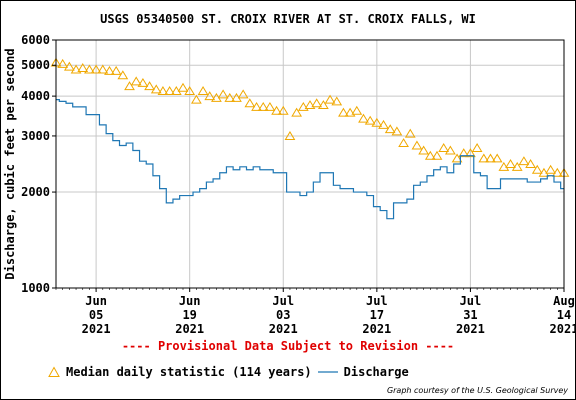  I want to click on legend-label-median: Median daily statistic (114 years), so click(189, 372).